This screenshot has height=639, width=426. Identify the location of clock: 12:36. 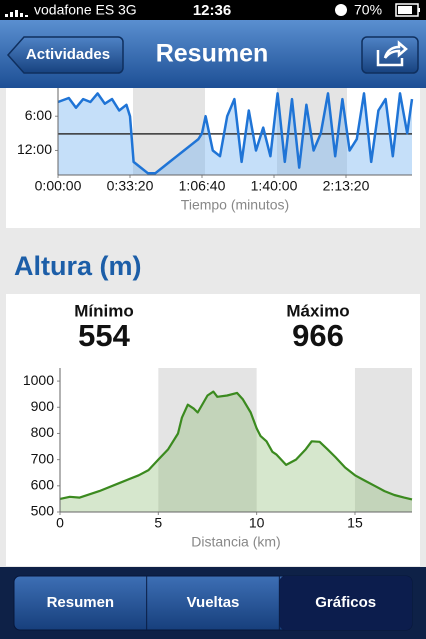
(212, 10).